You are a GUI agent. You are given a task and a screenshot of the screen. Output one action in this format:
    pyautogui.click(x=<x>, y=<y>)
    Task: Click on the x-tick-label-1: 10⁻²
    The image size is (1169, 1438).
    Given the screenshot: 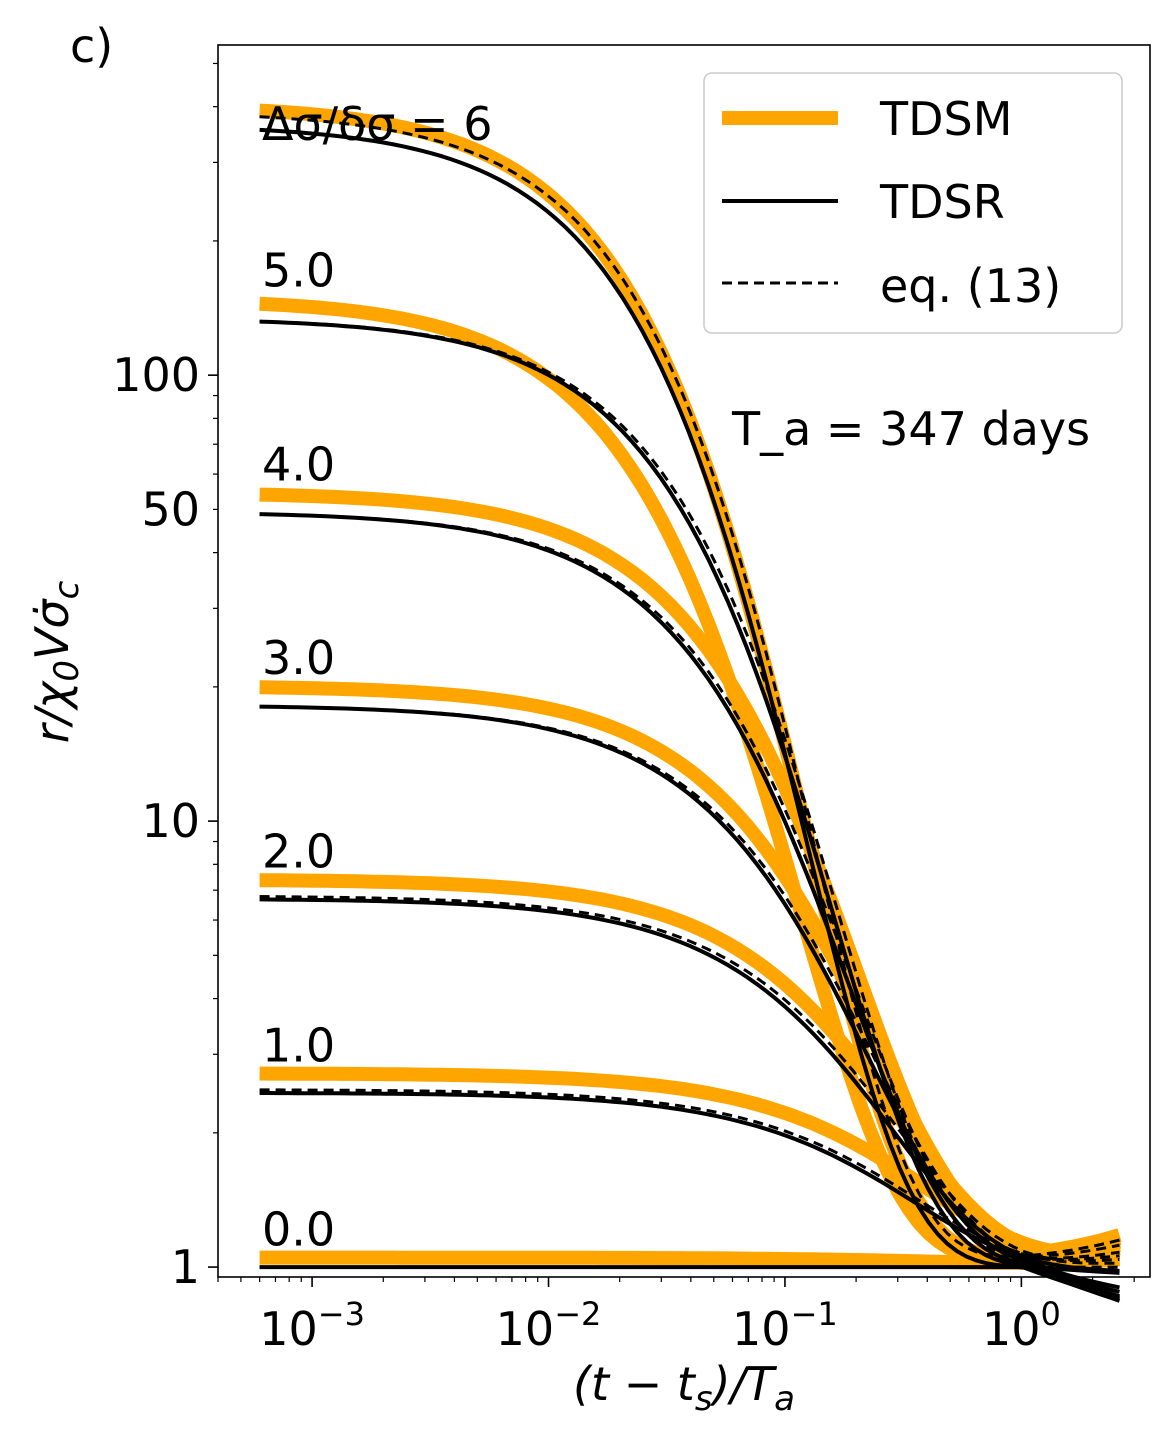 What is the action you would take?
    pyautogui.click(x=549, y=1325)
    